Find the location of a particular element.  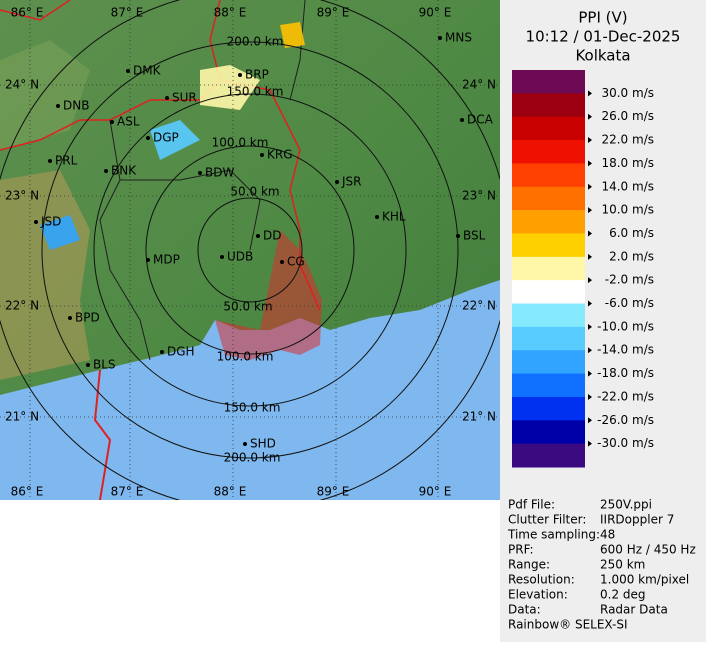

info-value: 48 is located at coordinates (607, 535).